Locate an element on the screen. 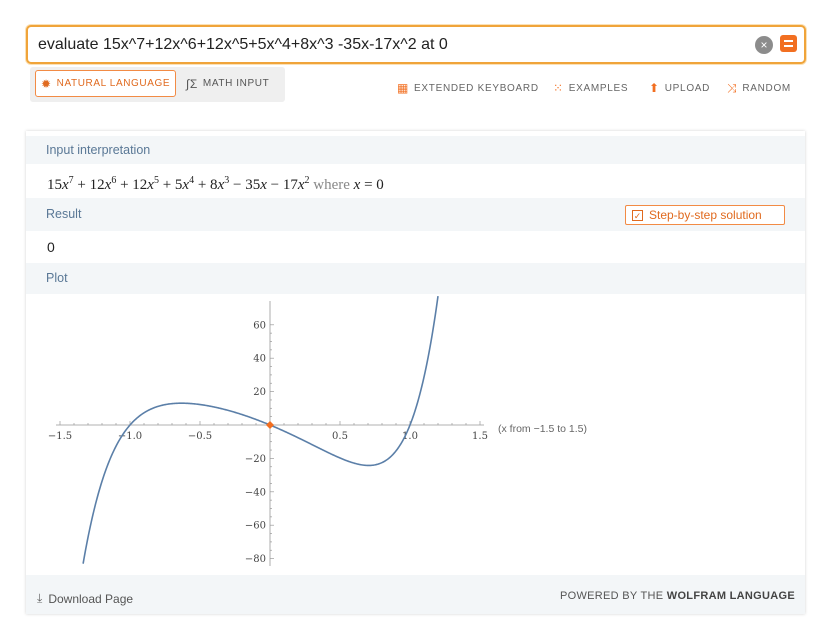  x-tick-label: −1.5 is located at coordinates (60, 436).